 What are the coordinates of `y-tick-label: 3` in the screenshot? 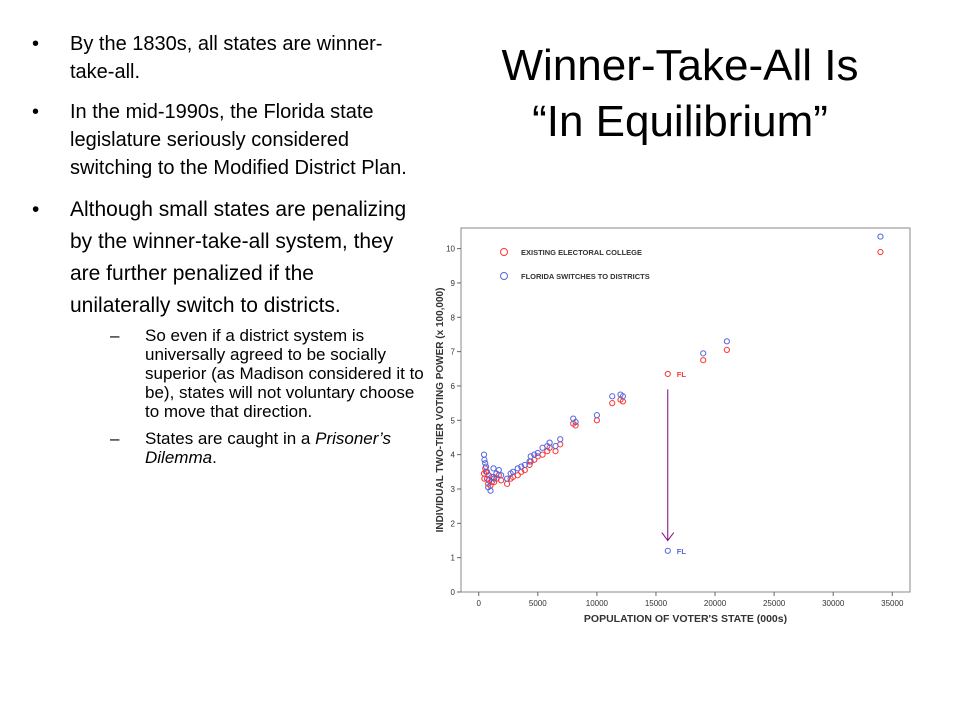 It's located at (453, 489).